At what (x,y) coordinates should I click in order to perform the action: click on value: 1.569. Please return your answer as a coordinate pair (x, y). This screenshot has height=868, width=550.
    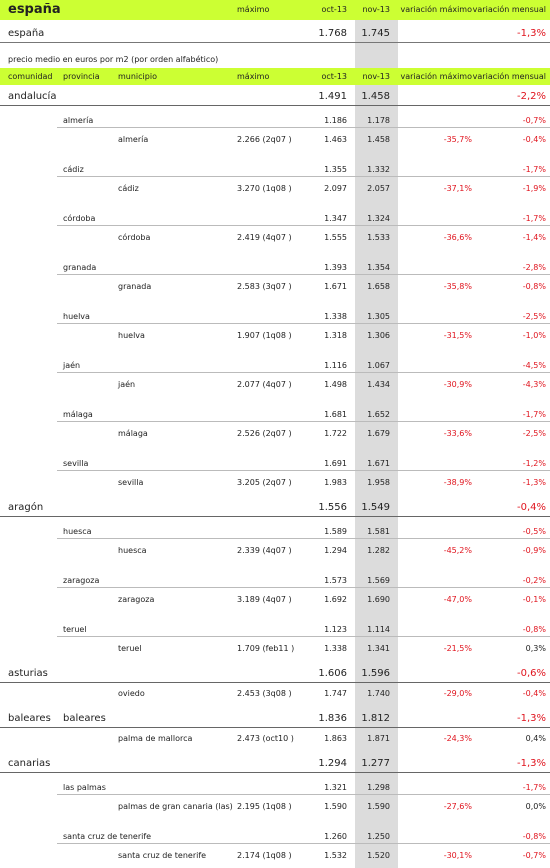
    Looking at the image, I should click on (378, 580).